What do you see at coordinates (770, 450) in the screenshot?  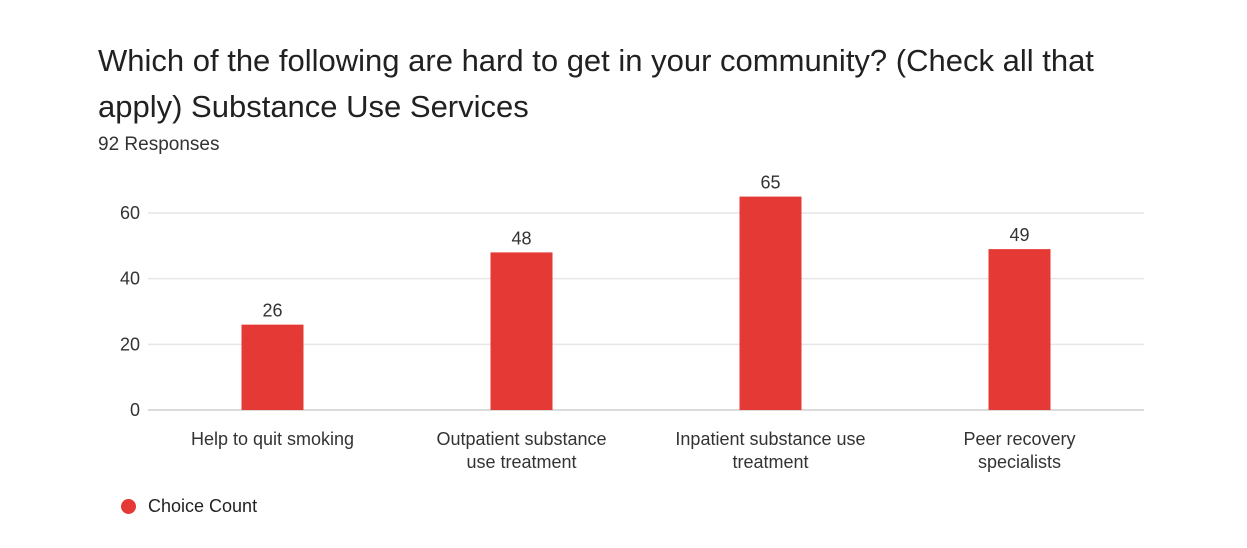 I see `x-tick-label: Inpatient substance use treatment` at bounding box center [770, 450].